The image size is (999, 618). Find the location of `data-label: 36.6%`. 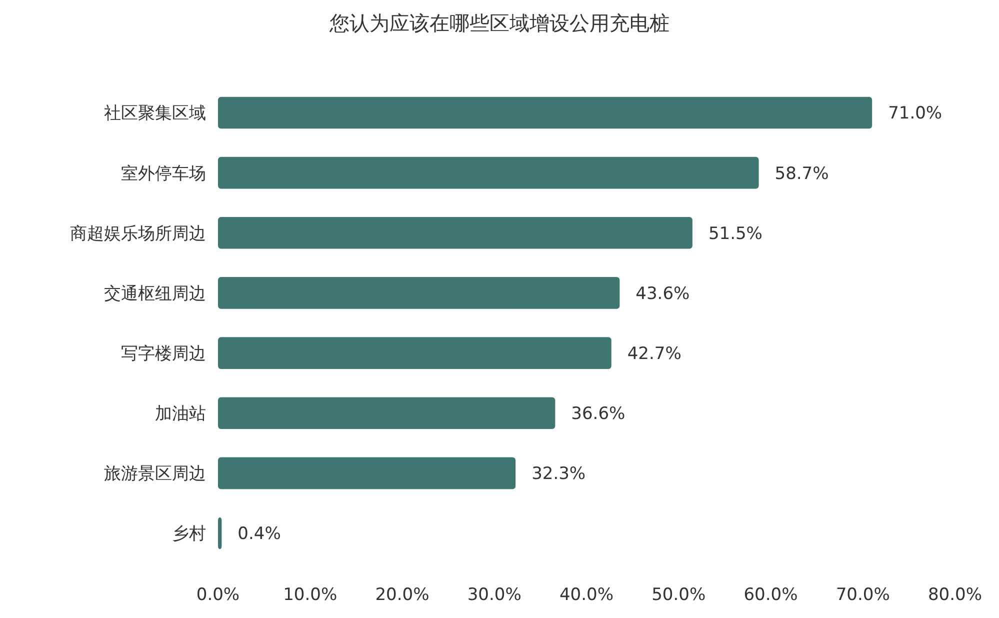

data-label: 36.6% is located at coordinates (598, 414).